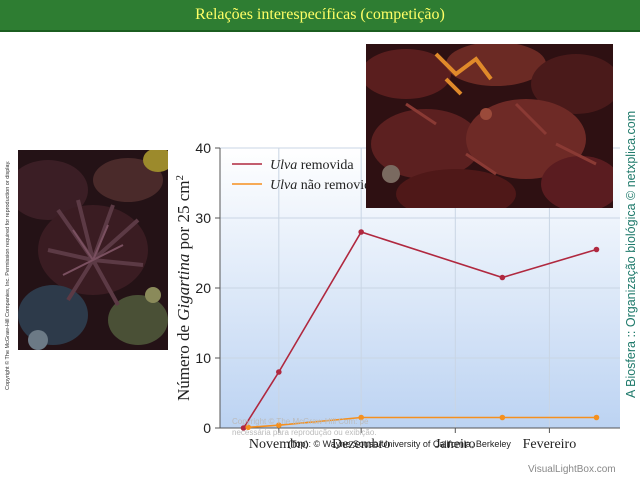 The width and height of the screenshot is (640, 480). Describe the element at coordinates (324, 185) in the screenshot. I see `legend-label-1: Ulva não removida` at that location.